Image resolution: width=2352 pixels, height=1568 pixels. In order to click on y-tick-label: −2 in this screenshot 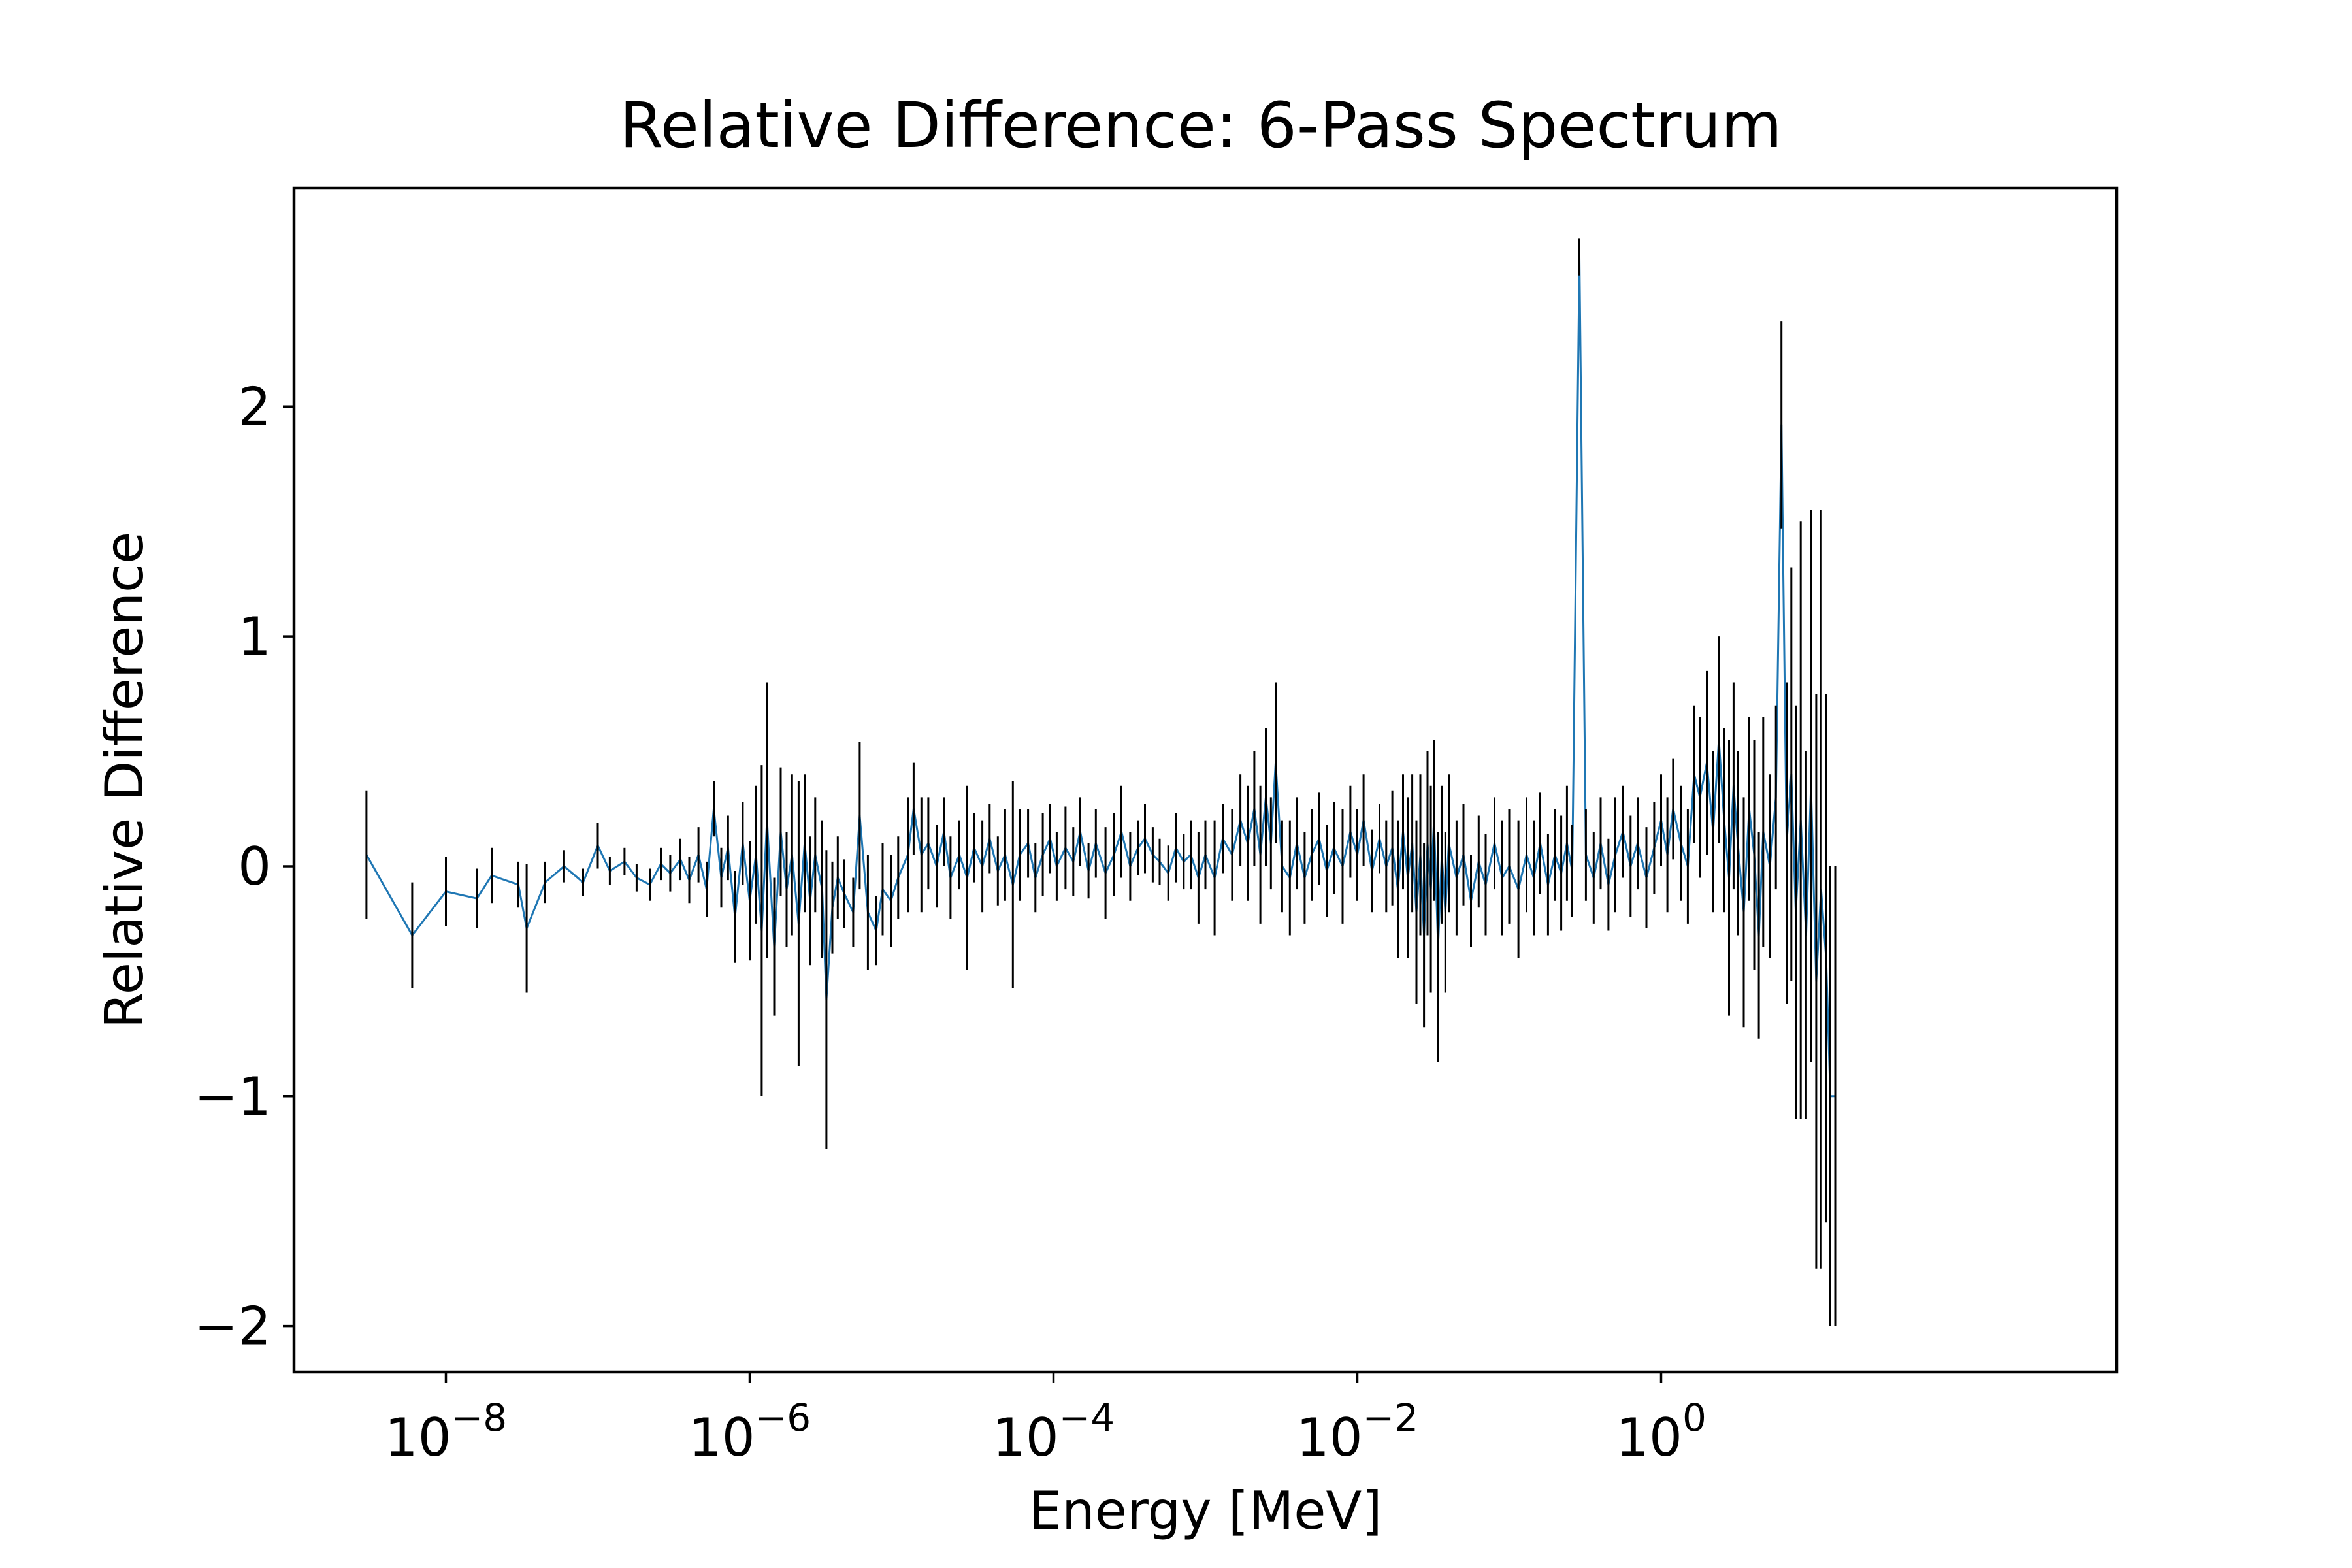, I will do `click(232, 1326)`.